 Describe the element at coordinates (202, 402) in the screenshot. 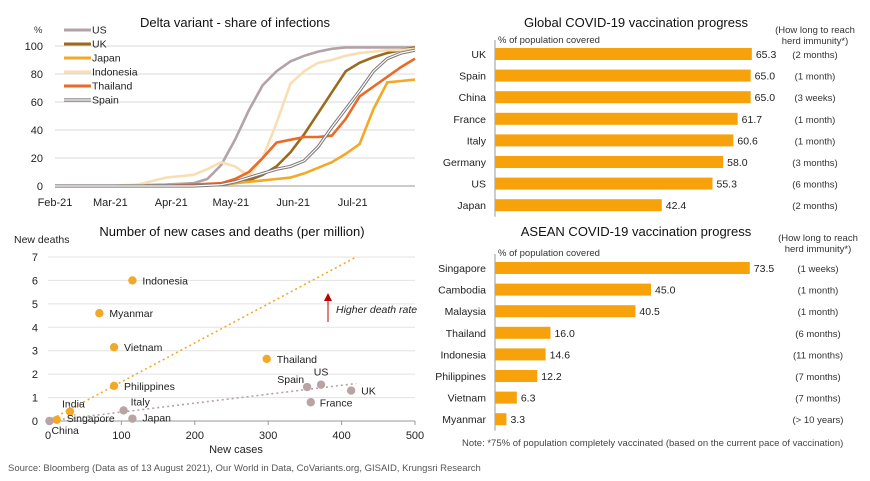

I see `trendline-other` at that location.